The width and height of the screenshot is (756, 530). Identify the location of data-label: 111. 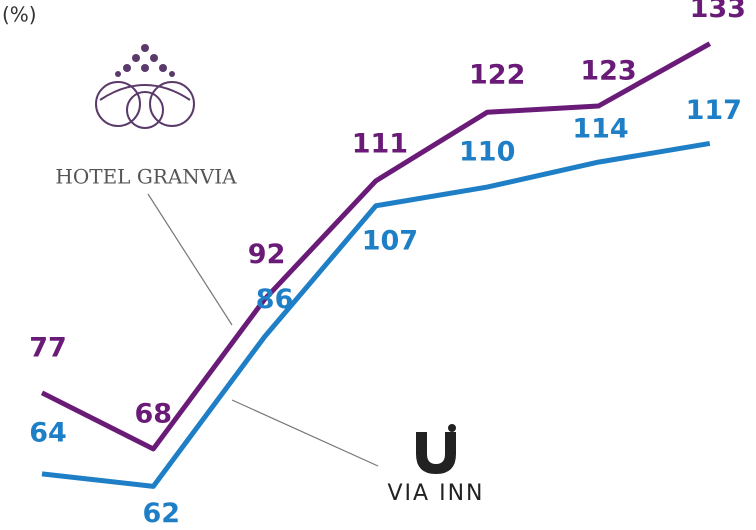
(380, 143).